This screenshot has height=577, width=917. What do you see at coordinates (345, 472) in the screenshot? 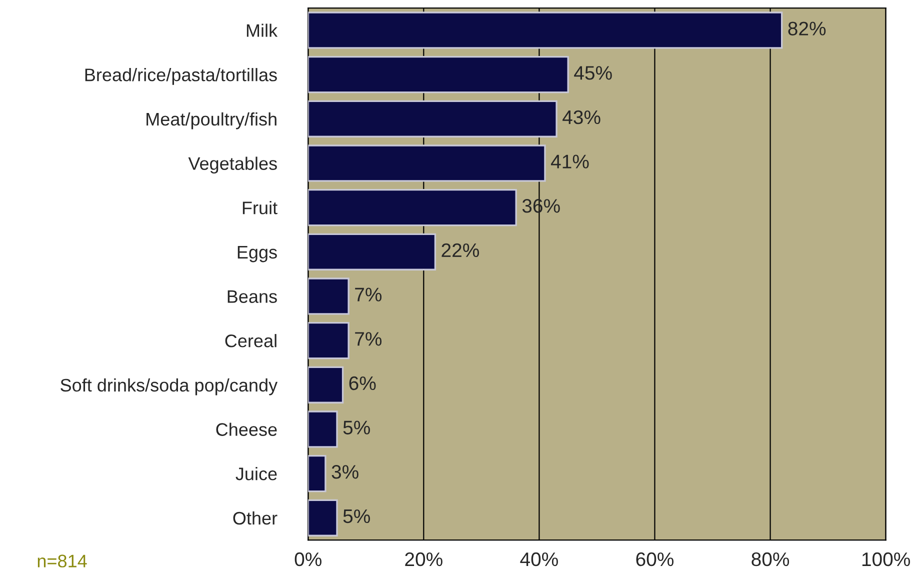
I see `data-label: 3%` at bounding box center [345, 472].